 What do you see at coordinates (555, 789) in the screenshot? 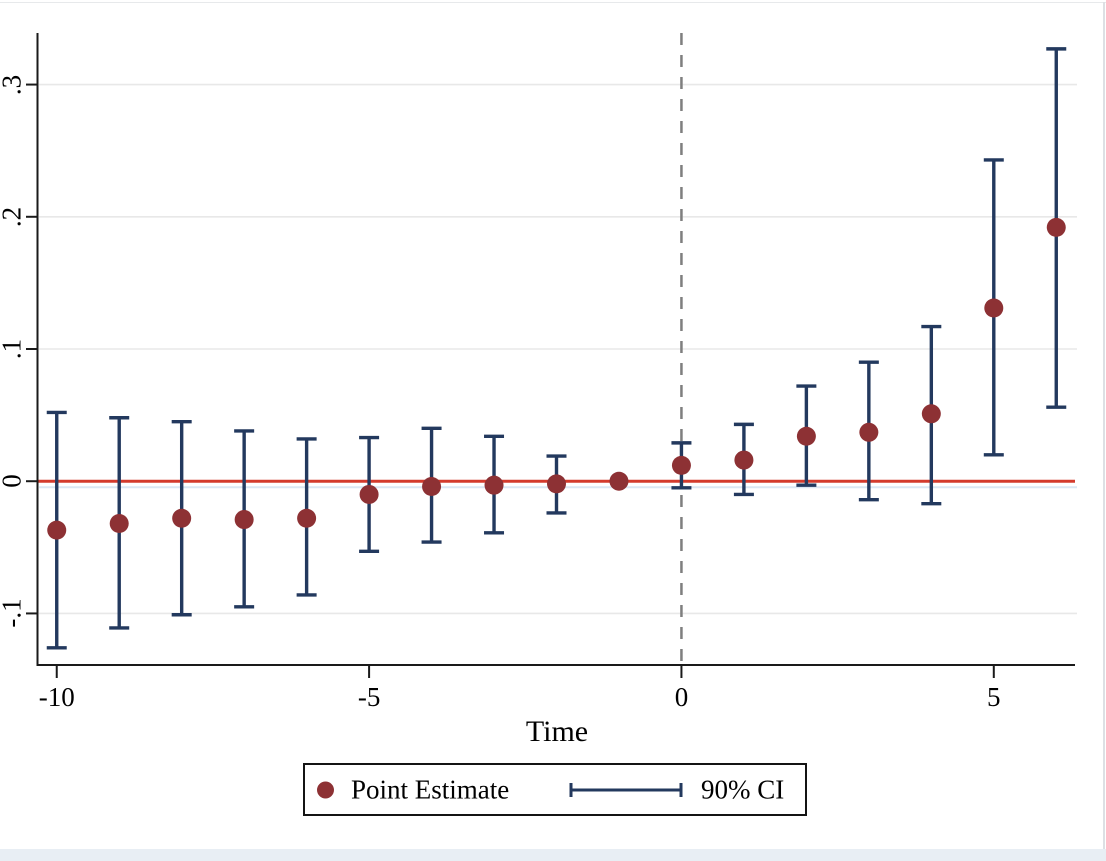
I see `legend: Point Estimate 90% CI` at bounding box center [555, 789].